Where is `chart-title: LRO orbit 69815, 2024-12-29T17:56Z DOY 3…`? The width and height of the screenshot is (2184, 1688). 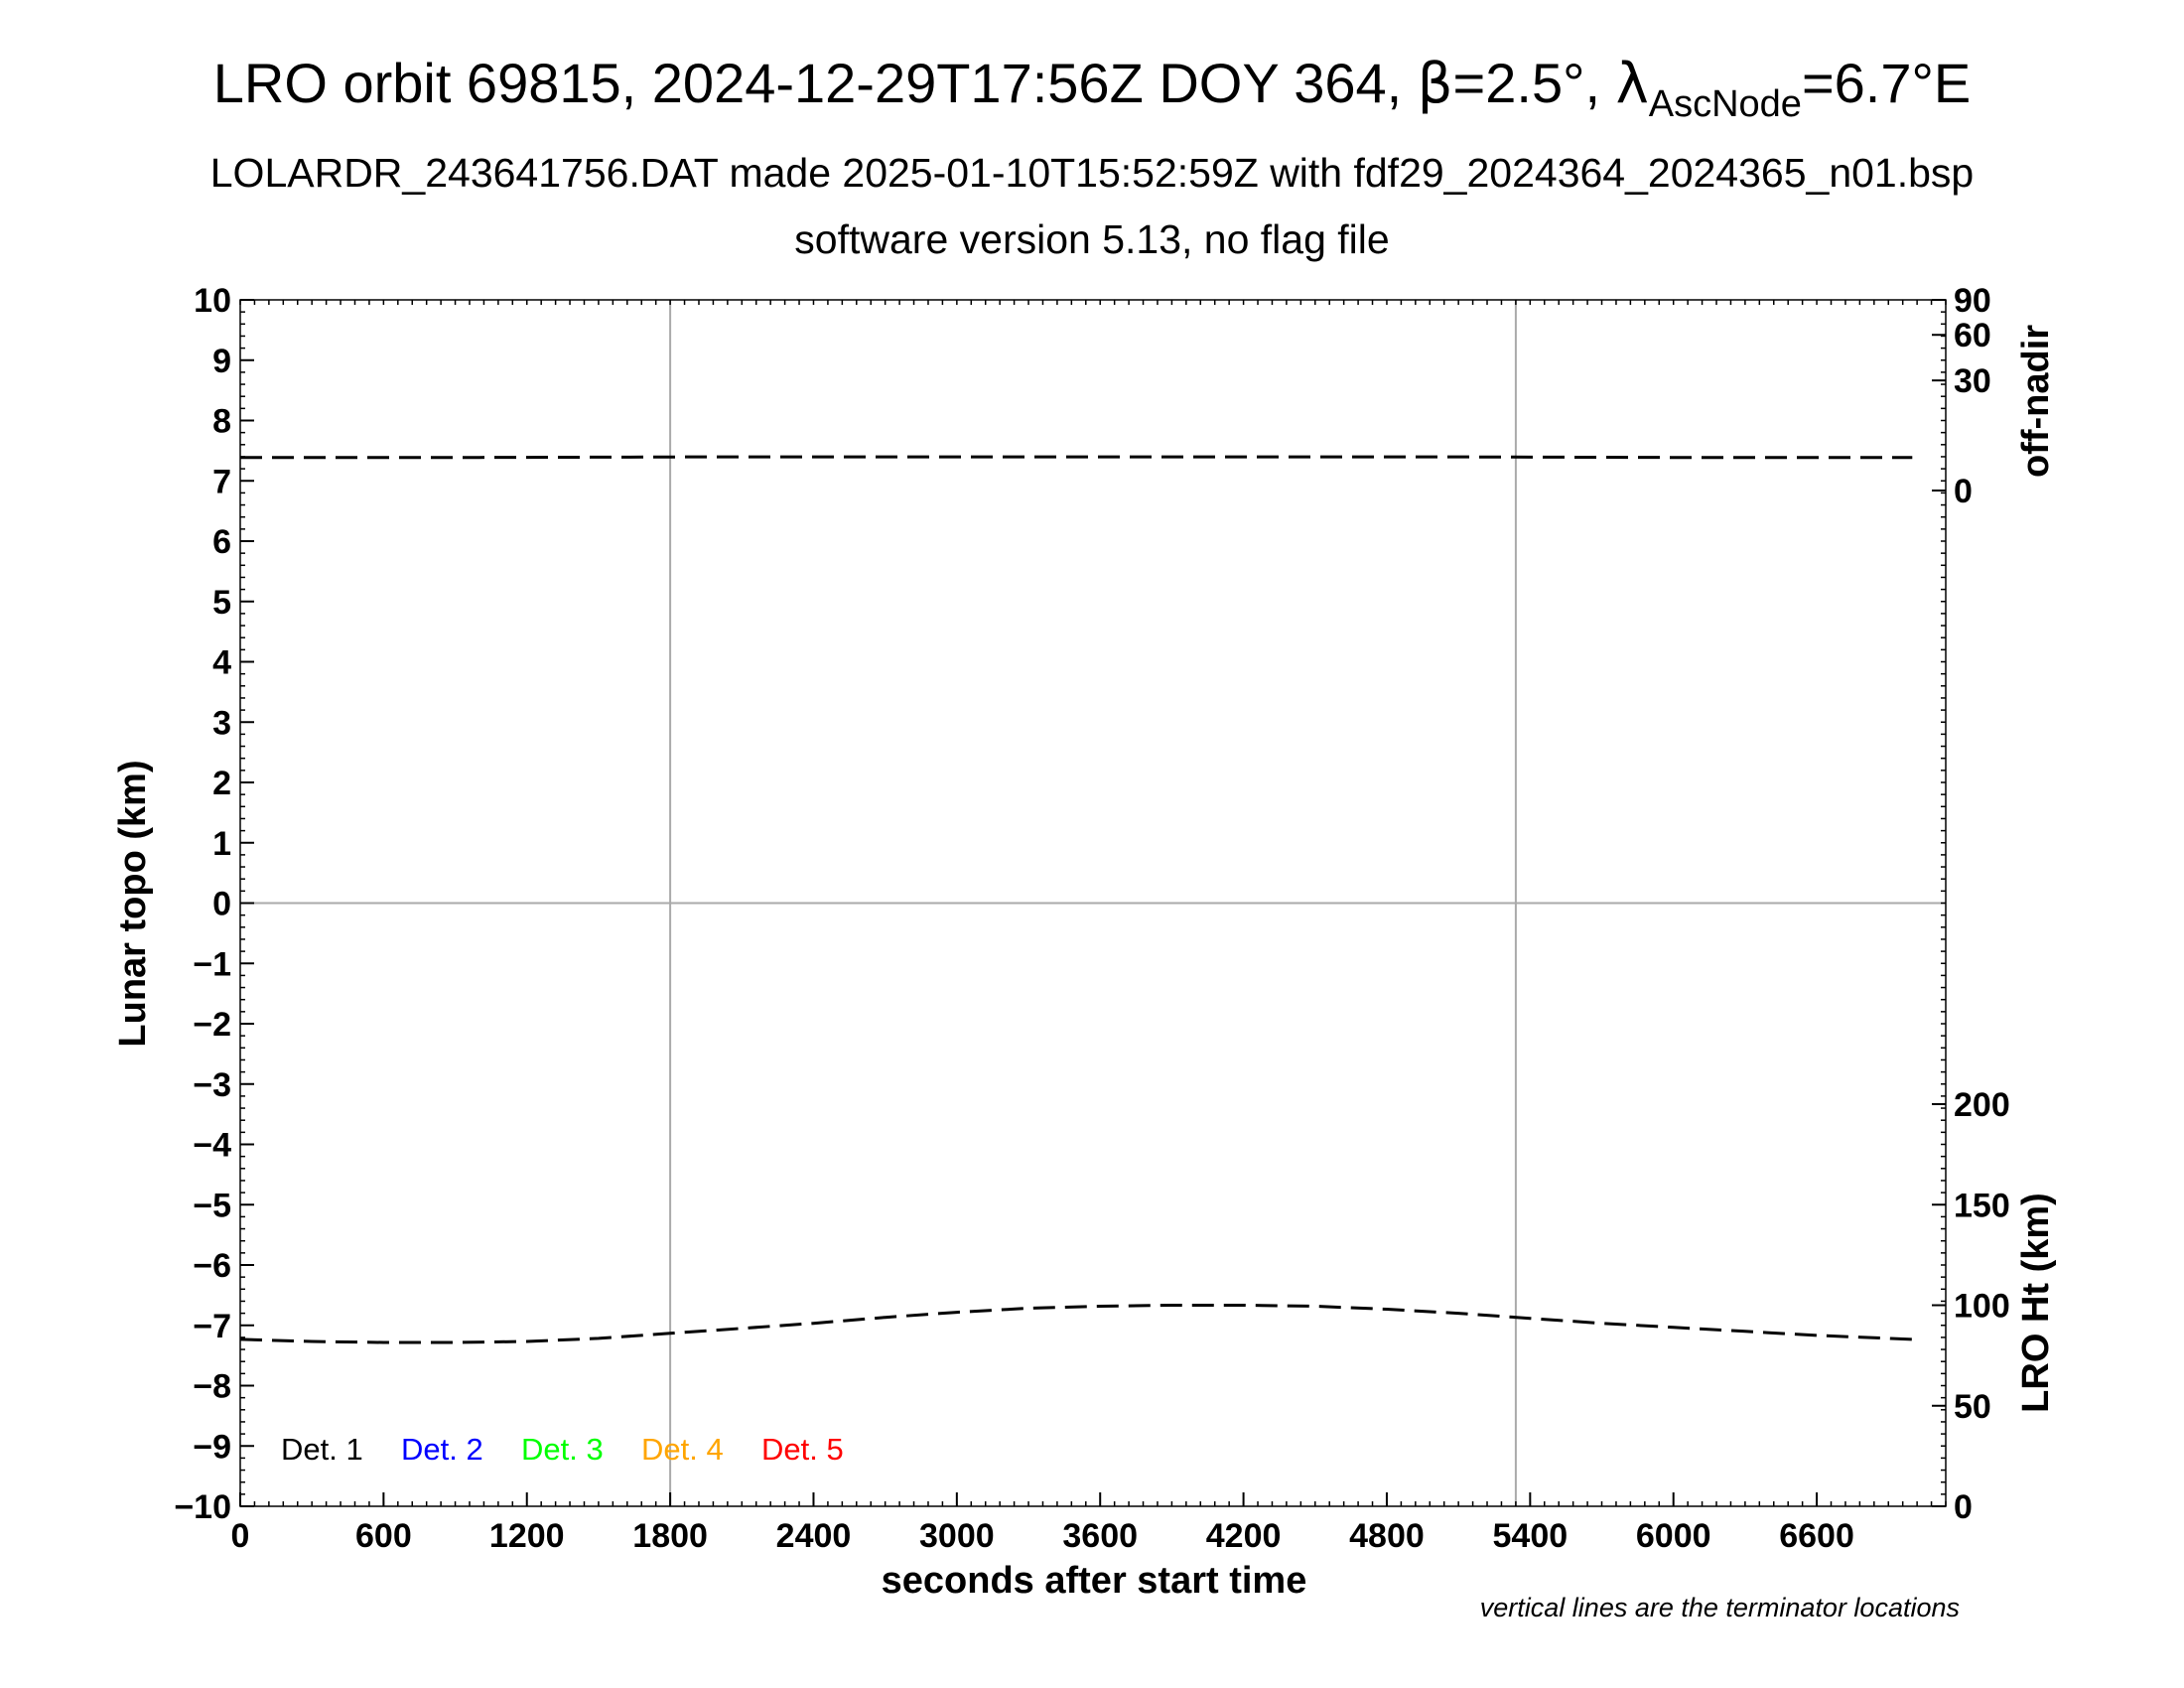 chart-title: LRO orbit 69815, 2024-12-29T17:56Z DOY 3… is located at coordinates (1092, 88).